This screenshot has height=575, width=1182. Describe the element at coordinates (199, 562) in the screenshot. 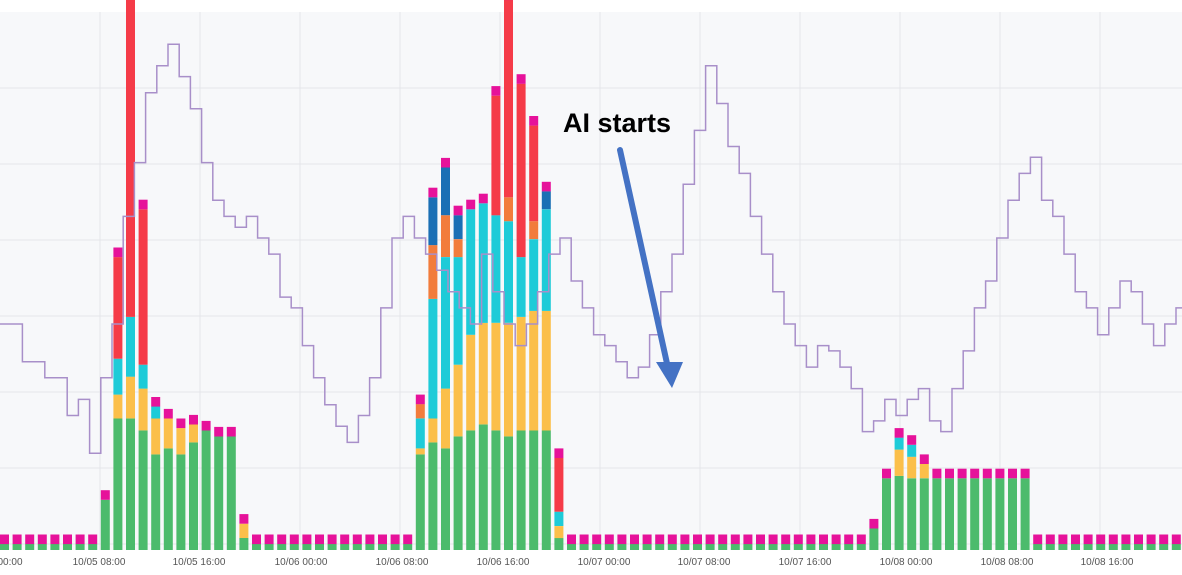

I see `x-tick-label: 10/05 16:00` at that location.